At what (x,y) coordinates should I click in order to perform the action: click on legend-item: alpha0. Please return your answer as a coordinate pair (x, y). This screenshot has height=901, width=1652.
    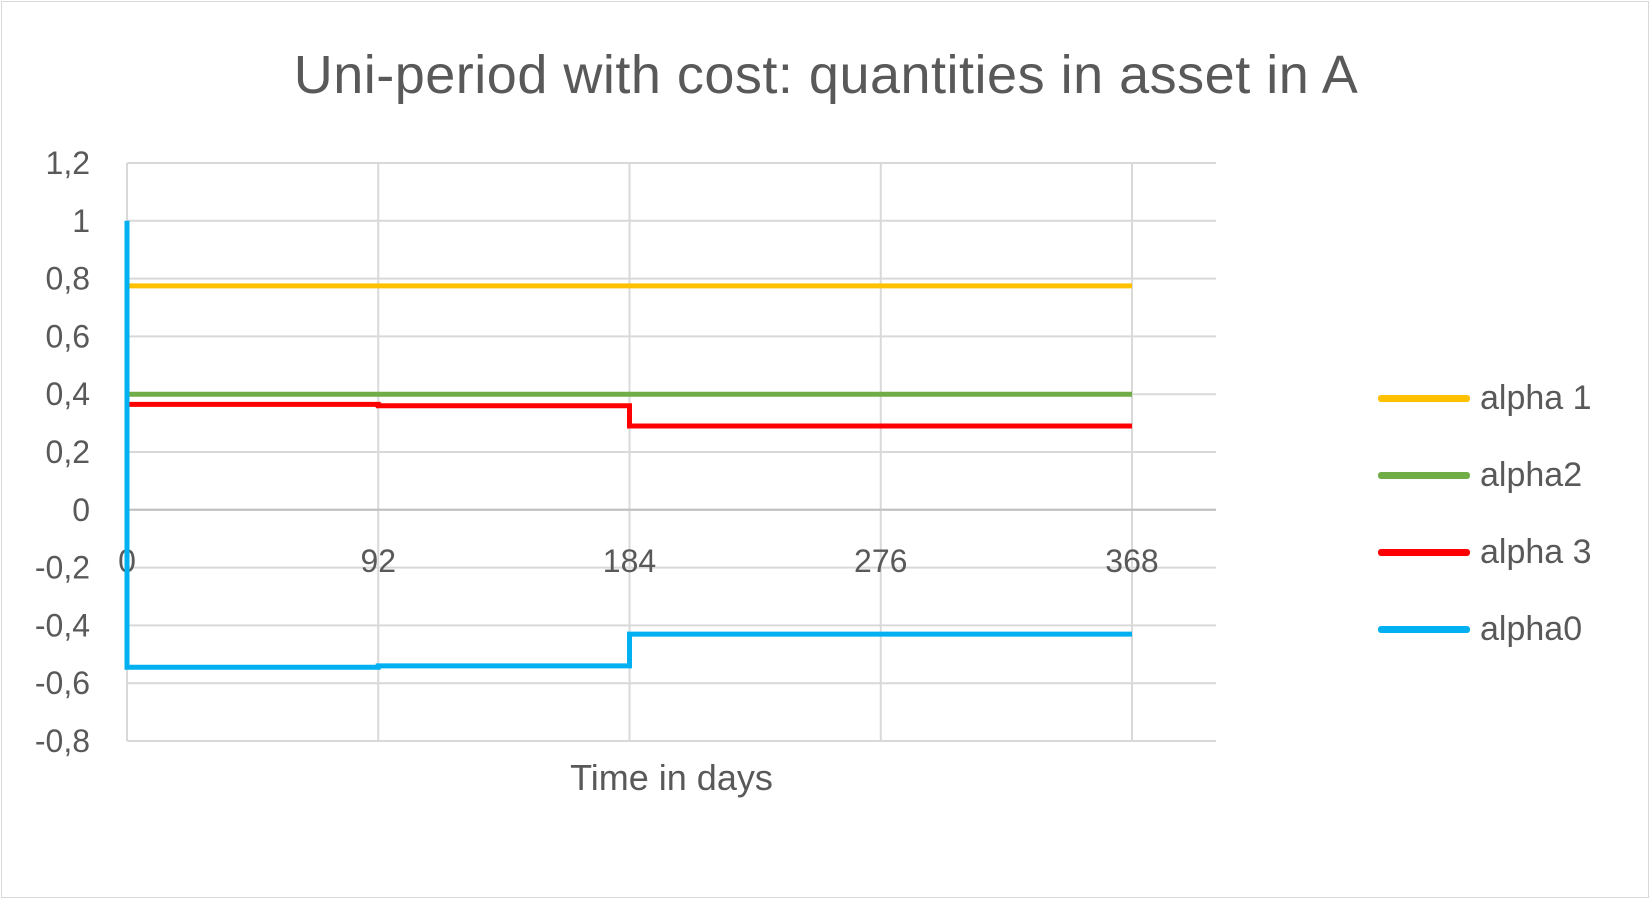
    Looking at the image, I should click on (1485, 629).